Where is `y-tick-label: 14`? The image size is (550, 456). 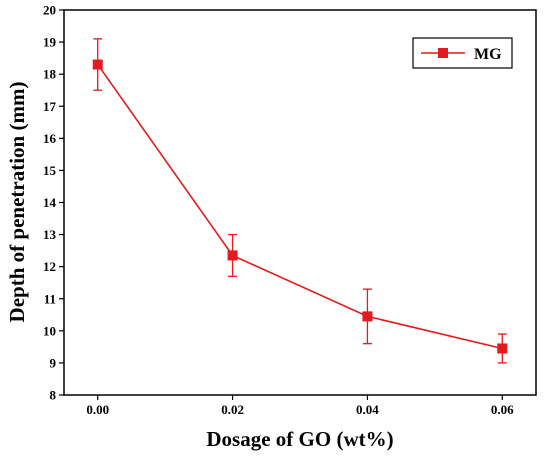 y-tick-label: 14 is located at coordinates (50, 202).